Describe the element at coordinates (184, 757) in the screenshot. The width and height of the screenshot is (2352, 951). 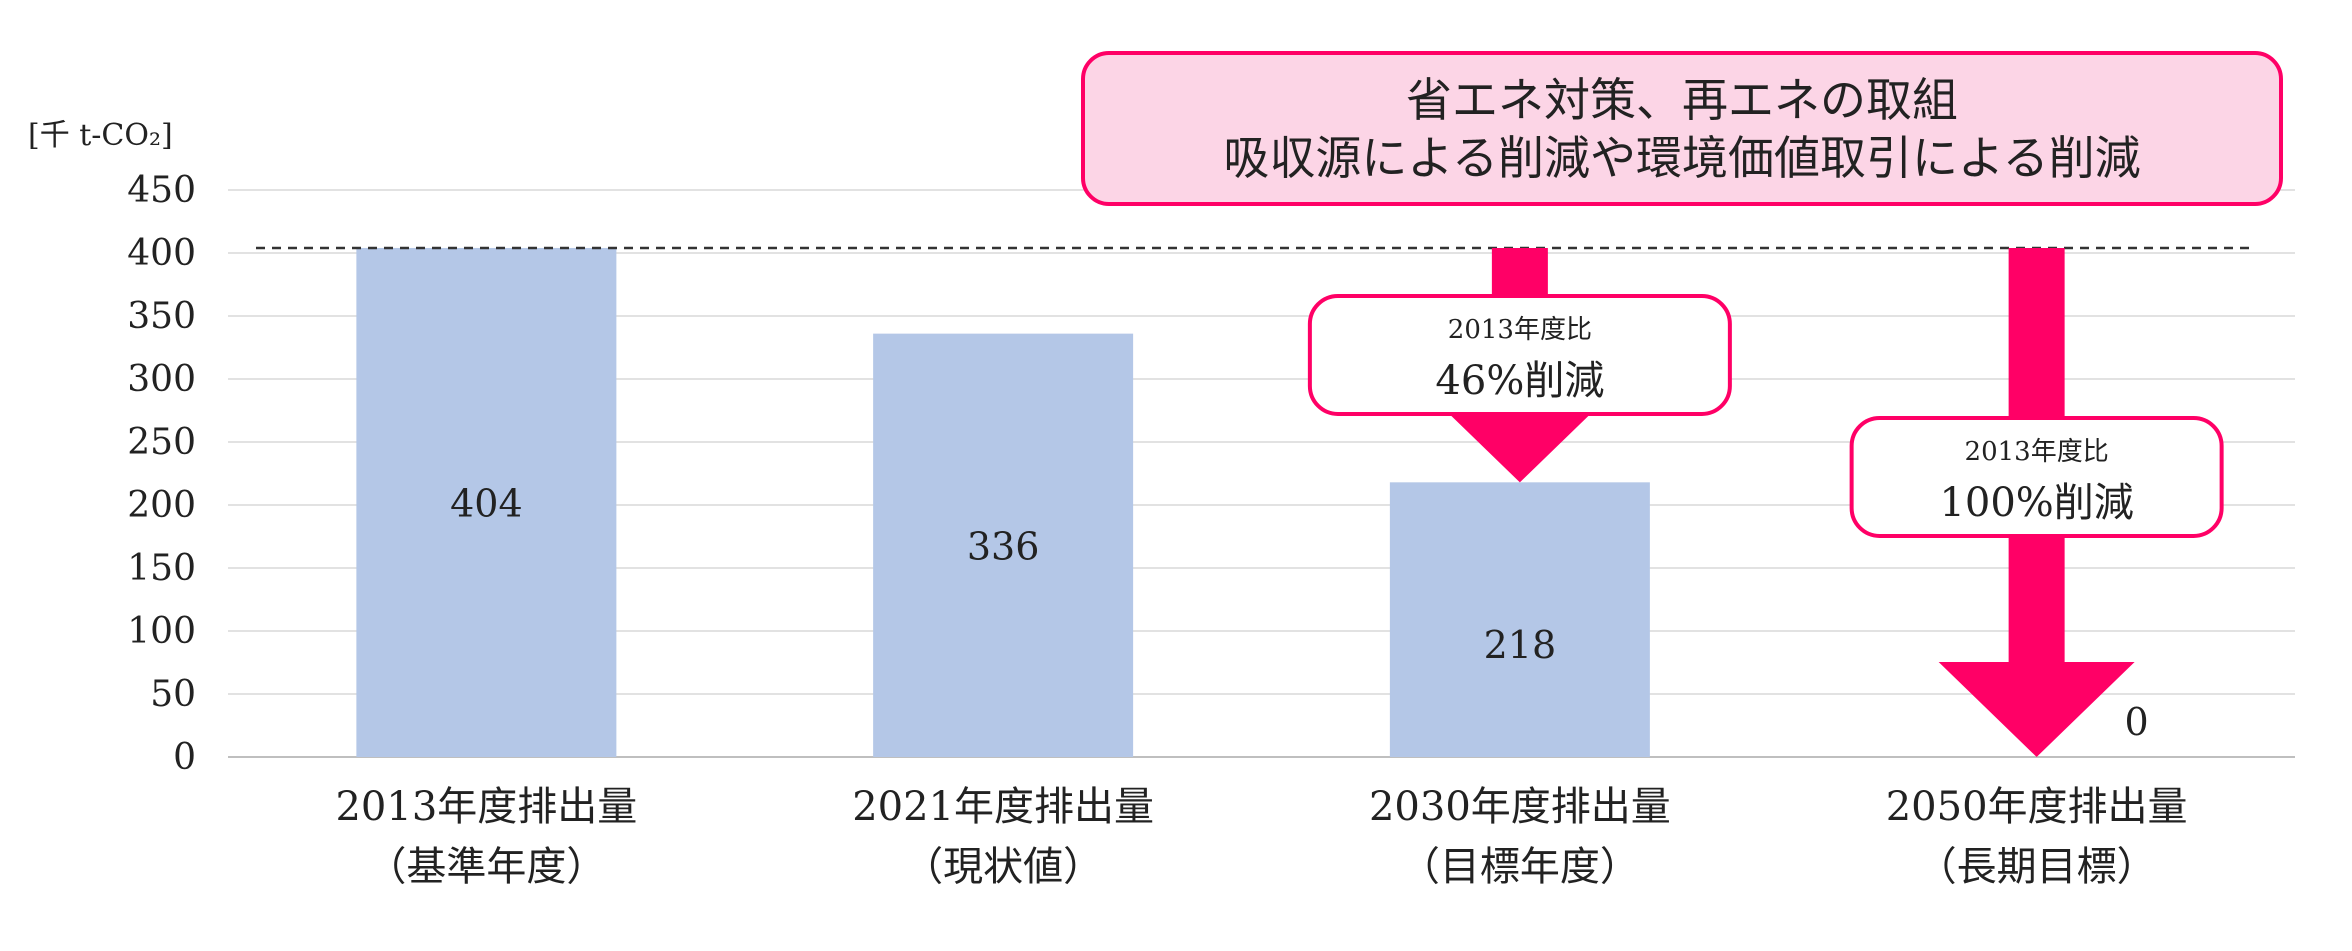
I see `y-tick-0: 0` at that location.